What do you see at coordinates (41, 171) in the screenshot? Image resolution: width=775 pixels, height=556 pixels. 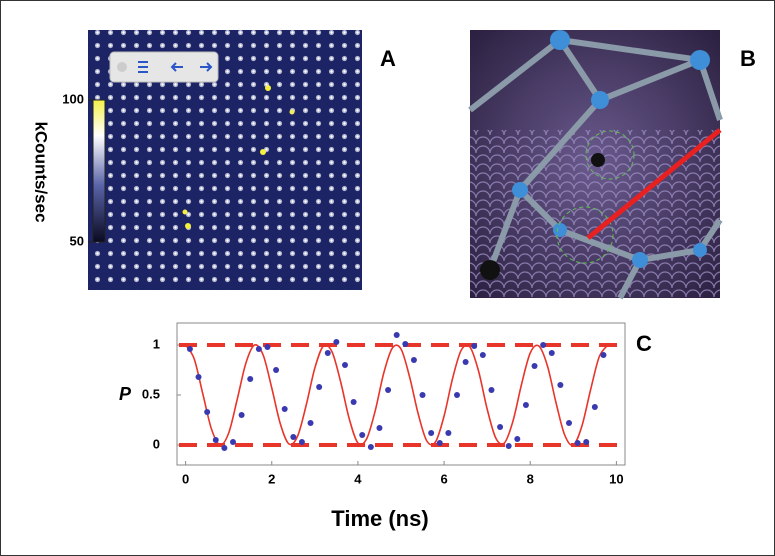 I see `colorbar-label: kCounts/sec` at bounding box center [41, 171].